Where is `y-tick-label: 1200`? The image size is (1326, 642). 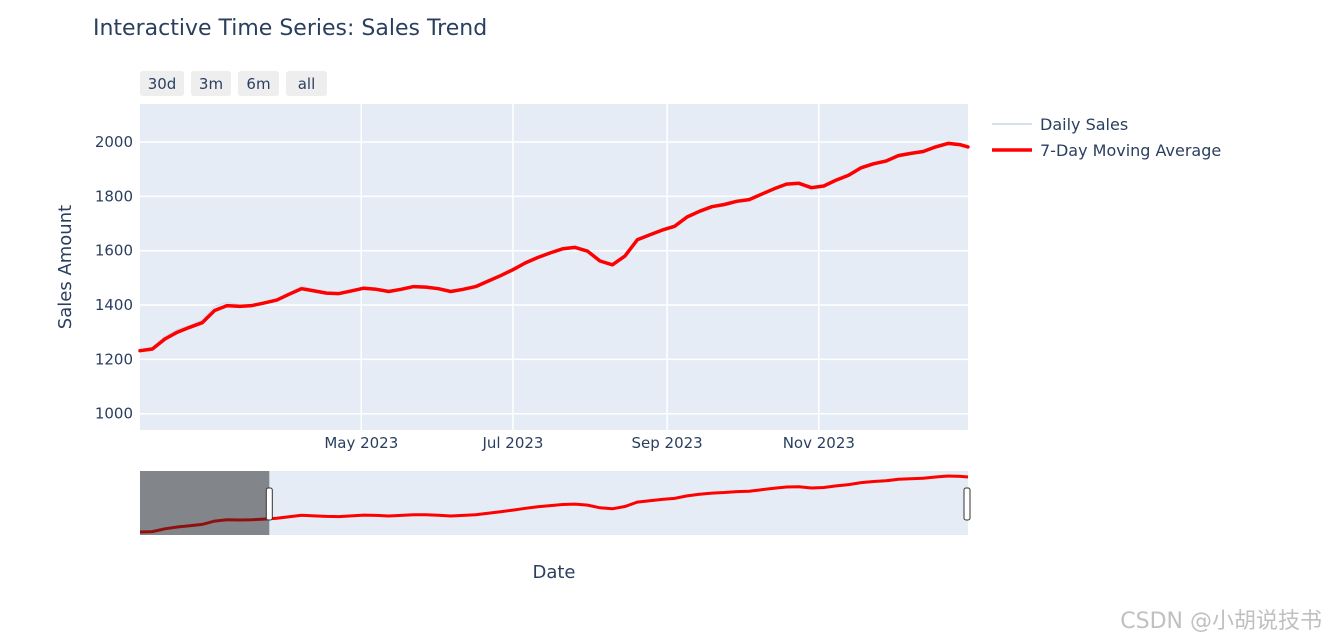
y-tick-label: 1200 is located at coordinates (114, 359).